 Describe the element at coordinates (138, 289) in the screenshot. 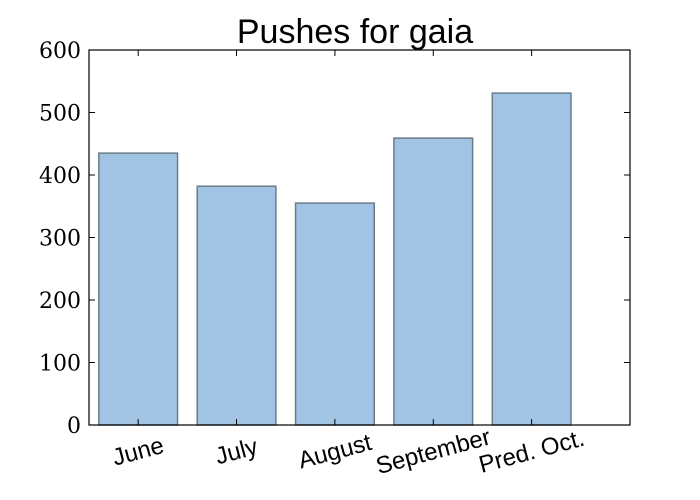

I see `bar-june` at that location.